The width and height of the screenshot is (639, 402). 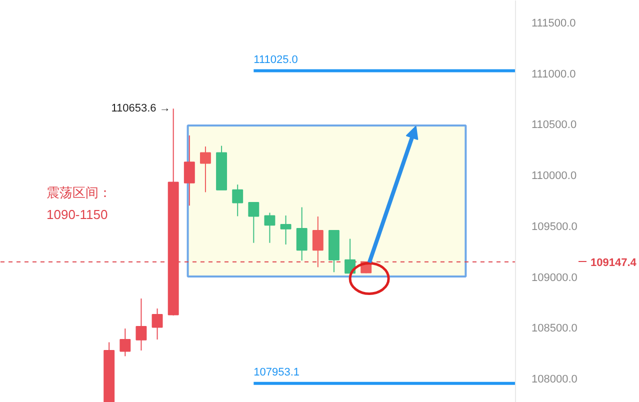 What do you see at coordinates (277, 372) in the screenshot?
I see `ref-line-label: 107953.1` at bounding box center [277, 372].